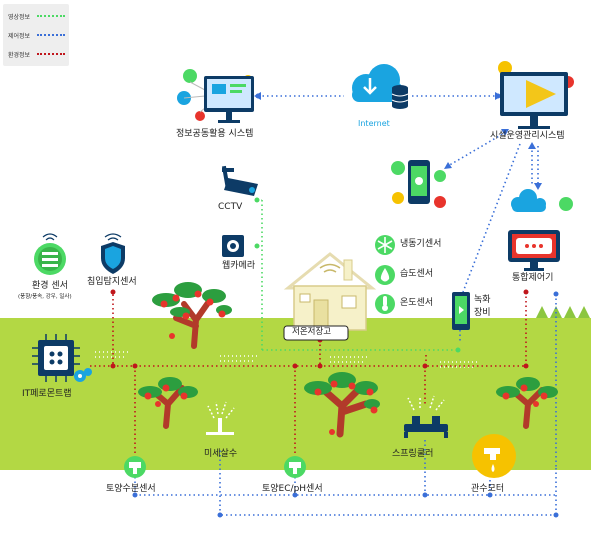  What do you see at coordinates (426, 416) in the screenshot?
I see `sprinkler-cooler-icon` at bounding box center [426, 416].